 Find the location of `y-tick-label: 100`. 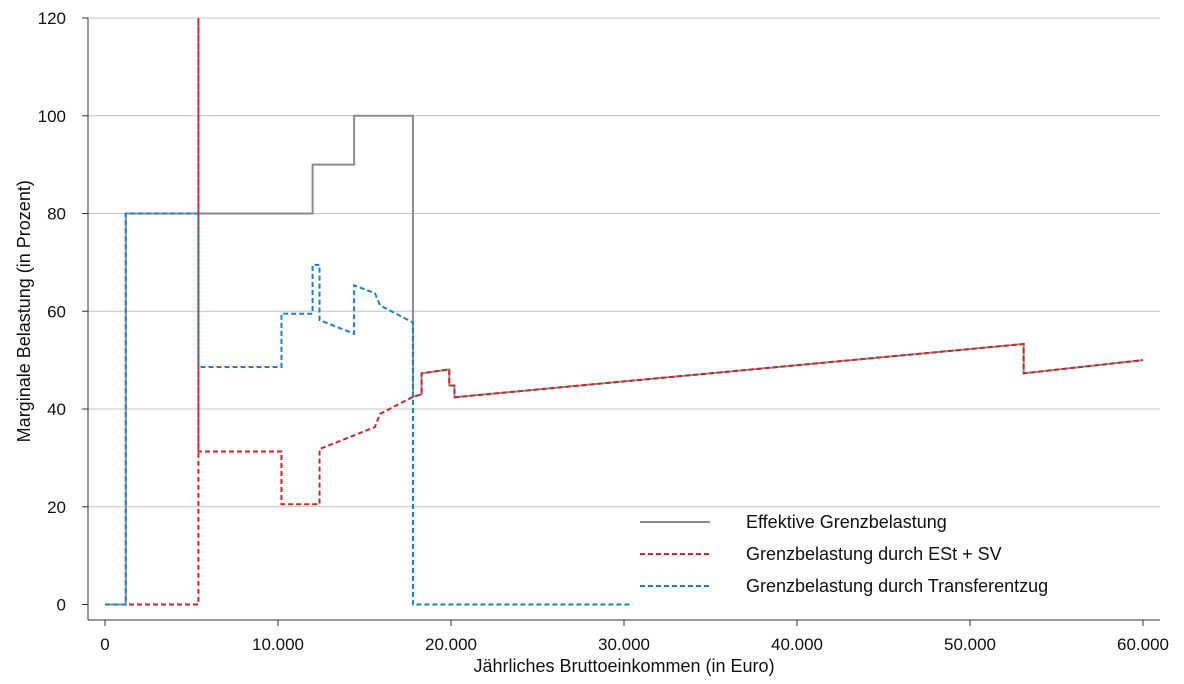

y-tick-label: 100 is located at coordinates (52, 116).